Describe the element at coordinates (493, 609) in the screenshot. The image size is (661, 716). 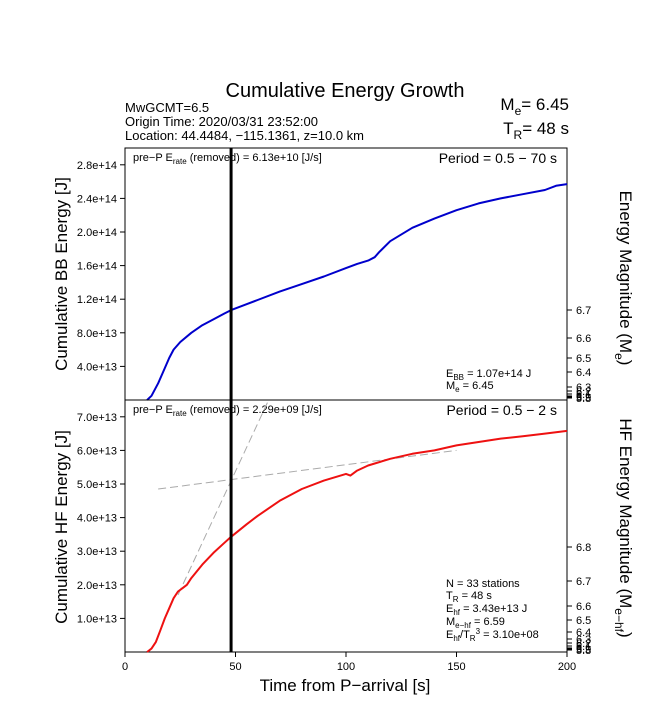
I see `hf-ehf-value: = 3.43e+13 J` at that location.